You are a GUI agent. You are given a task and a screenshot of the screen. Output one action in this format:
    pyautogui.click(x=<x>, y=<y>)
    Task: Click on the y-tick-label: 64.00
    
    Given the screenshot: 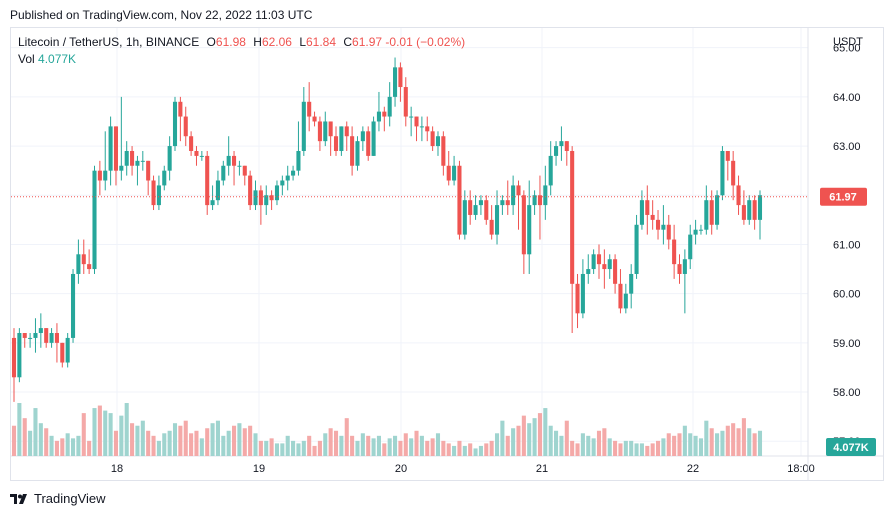 What is the action you would take?
    pyautogui.click(x=847, y=98)
    